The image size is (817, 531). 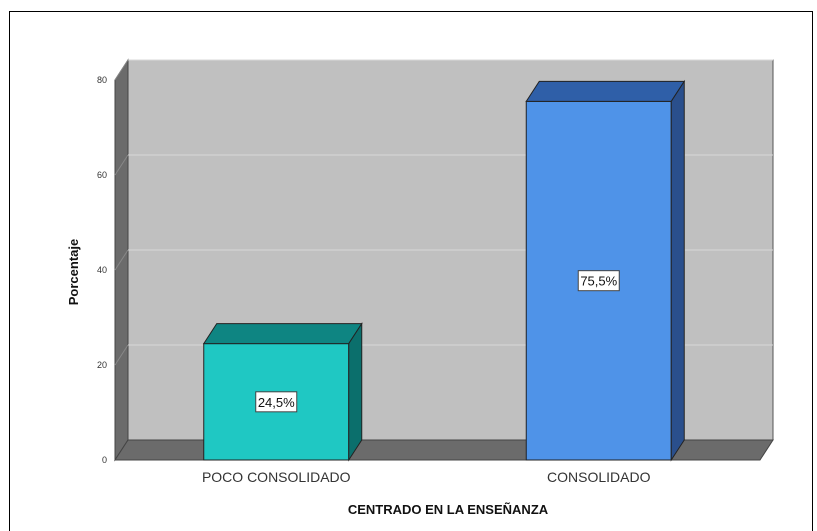 What do you see at coordinates (276, 477) in the screenshot?
I see `x-category-label: POCO CONSOLIDADO` at bounding box center [276, 477].